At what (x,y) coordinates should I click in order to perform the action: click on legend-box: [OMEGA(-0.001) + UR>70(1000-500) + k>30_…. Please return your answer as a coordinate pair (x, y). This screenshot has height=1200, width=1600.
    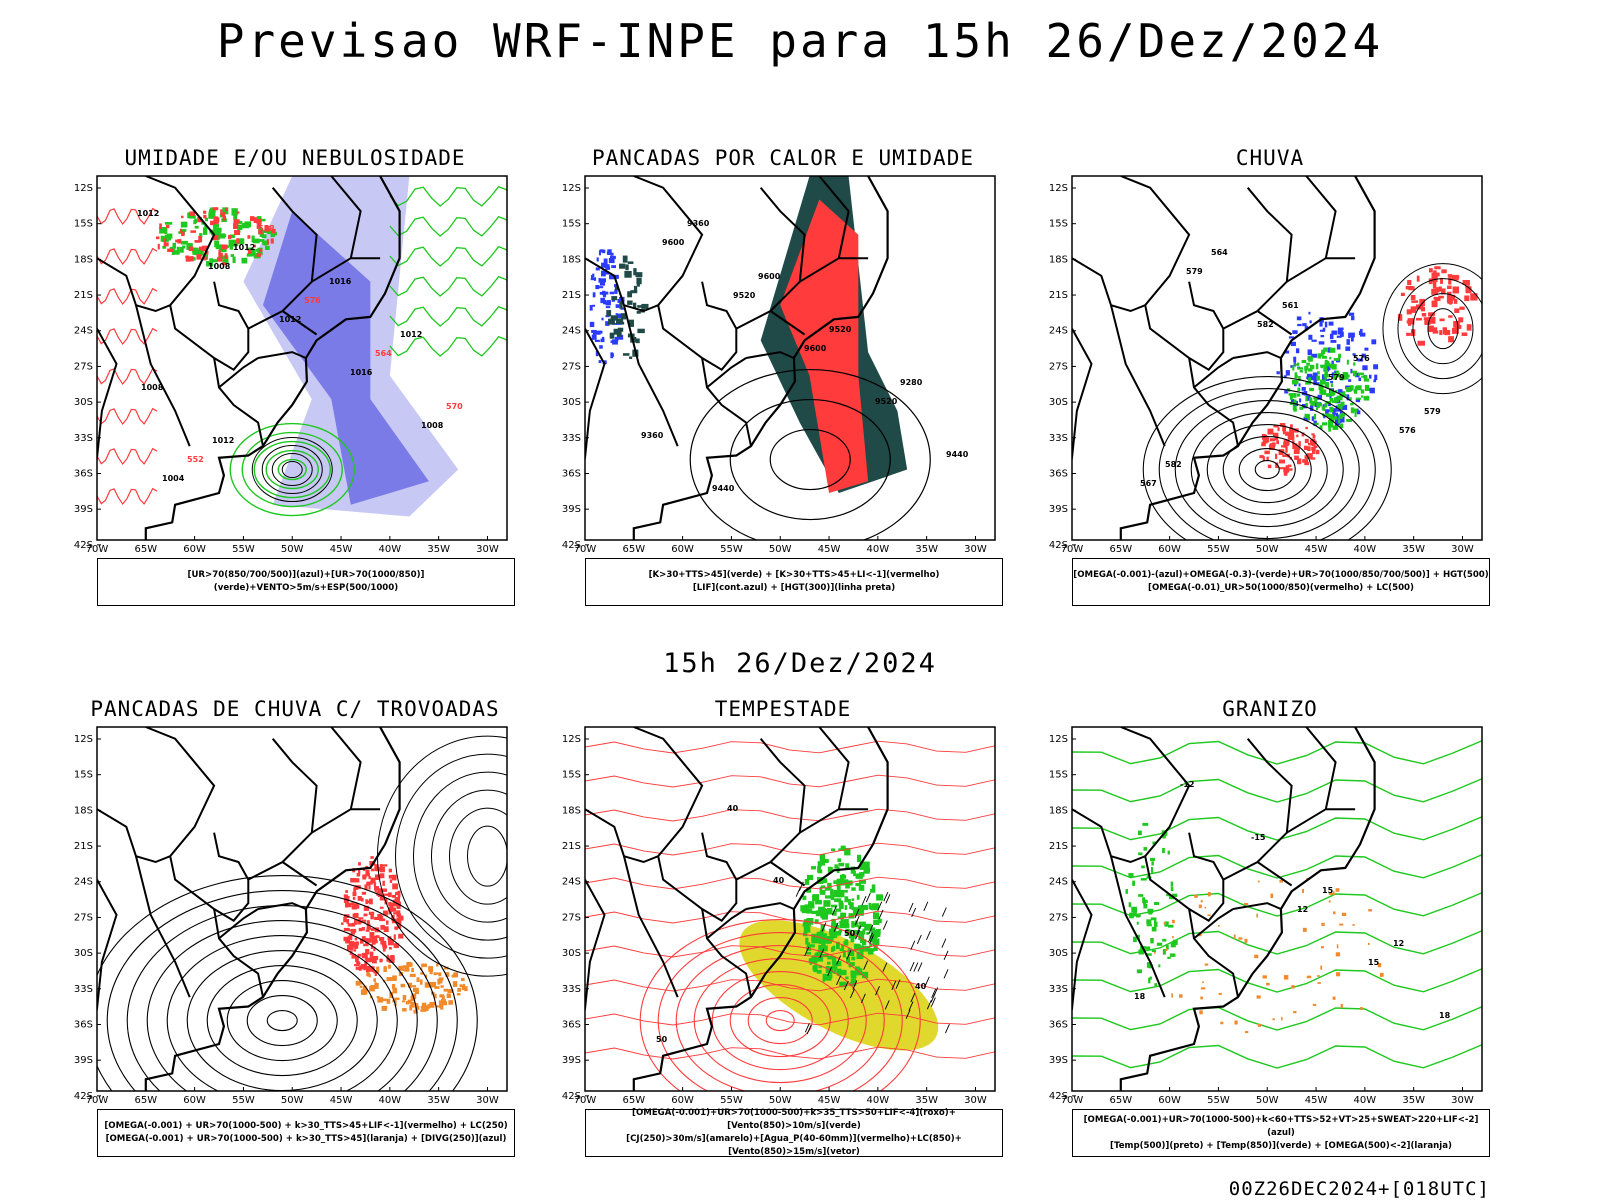
    Looking at the image, I should click on (306, 1133).